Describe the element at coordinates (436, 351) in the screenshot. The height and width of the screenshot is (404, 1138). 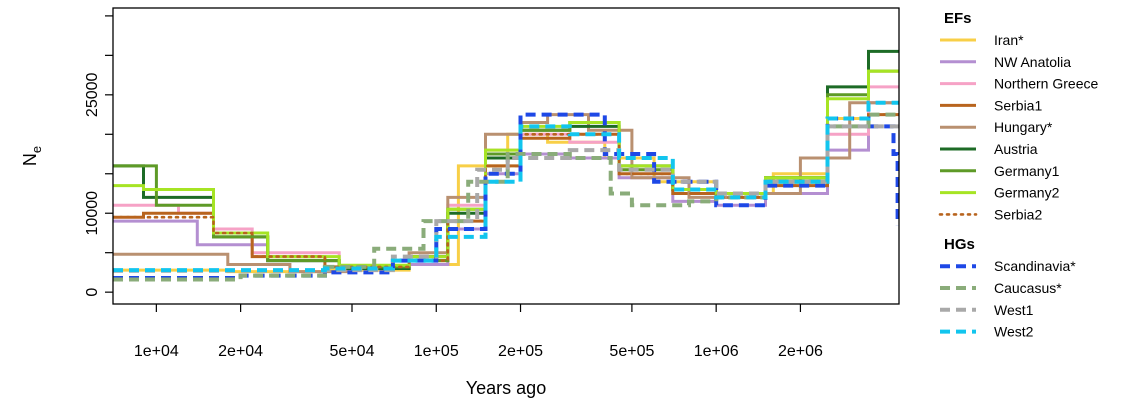
I see `x-tick-label: 1e+05` at that location.